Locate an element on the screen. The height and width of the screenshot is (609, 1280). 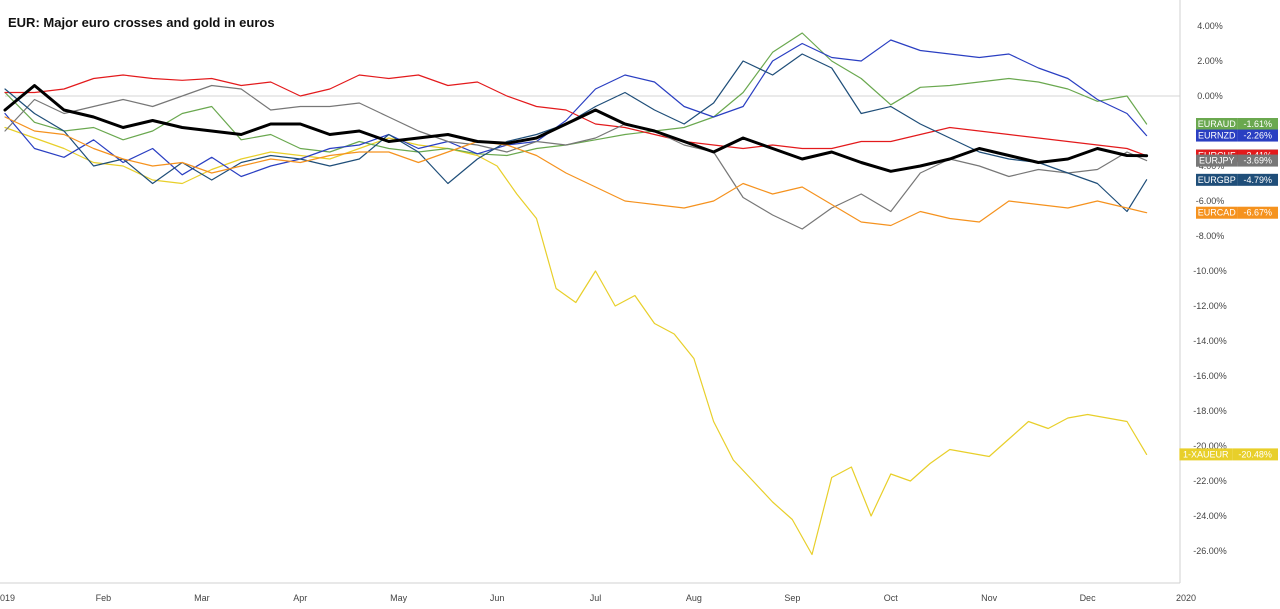
x-tick-label: 2019 is located at coordinates (7, 598).